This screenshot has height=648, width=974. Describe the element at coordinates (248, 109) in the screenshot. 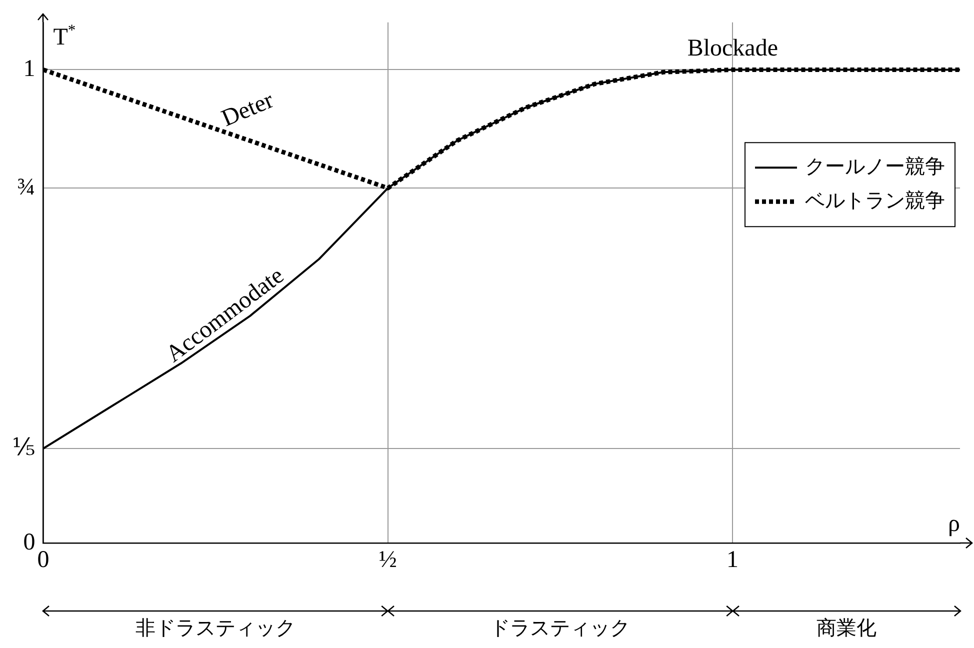

I see `annotation: Deter` at that location.